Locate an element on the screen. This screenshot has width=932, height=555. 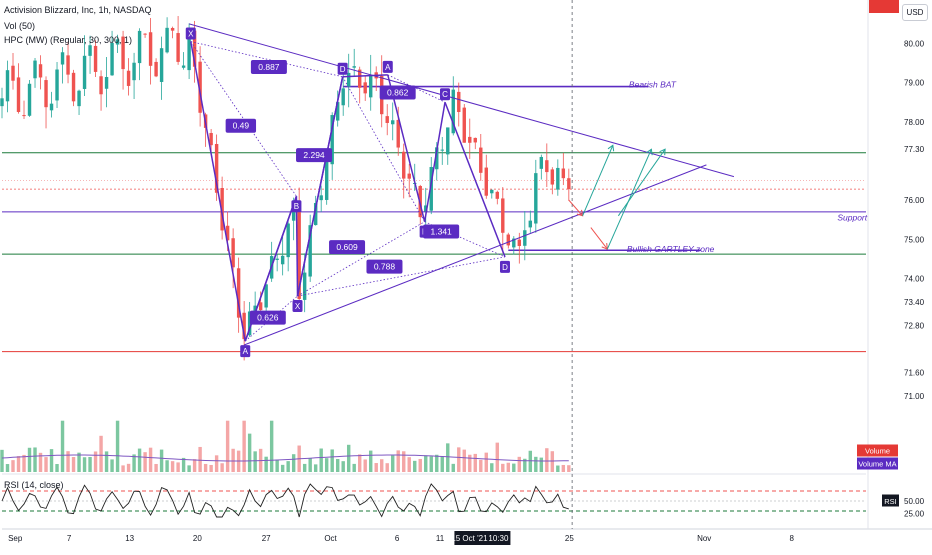
currency-button: USD is located at coordinates (915, 12).